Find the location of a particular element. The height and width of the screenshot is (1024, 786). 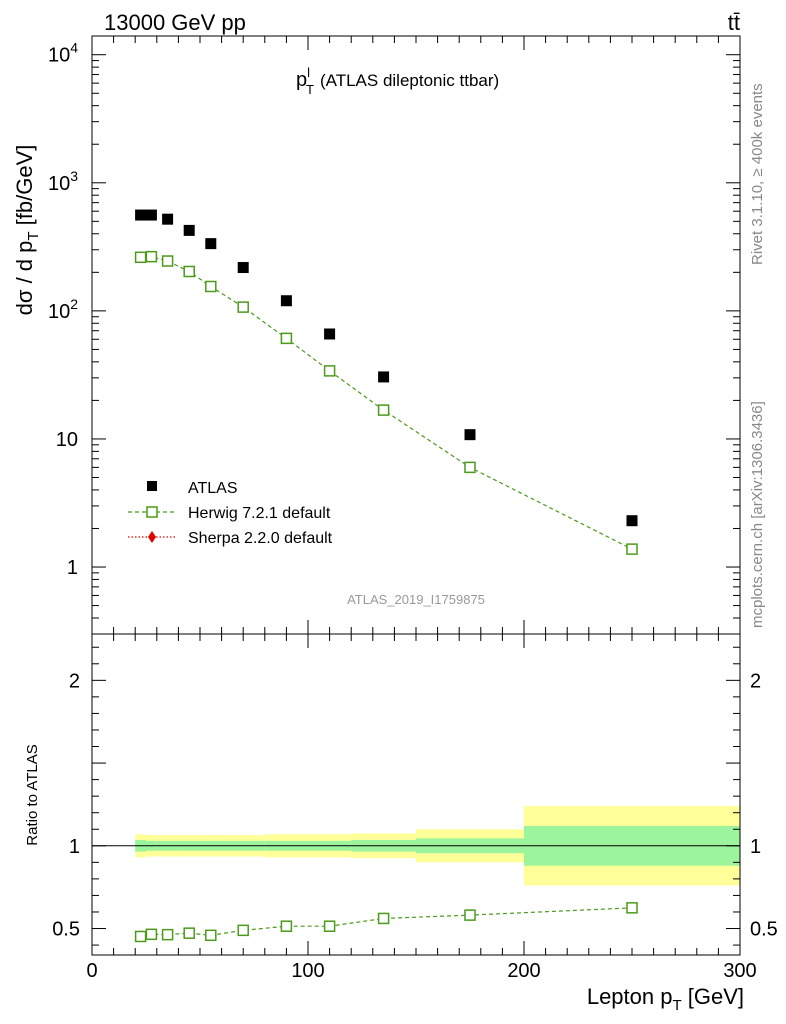

ratio-y-tick-label-right: 1 is located at coordinates (755, 847).